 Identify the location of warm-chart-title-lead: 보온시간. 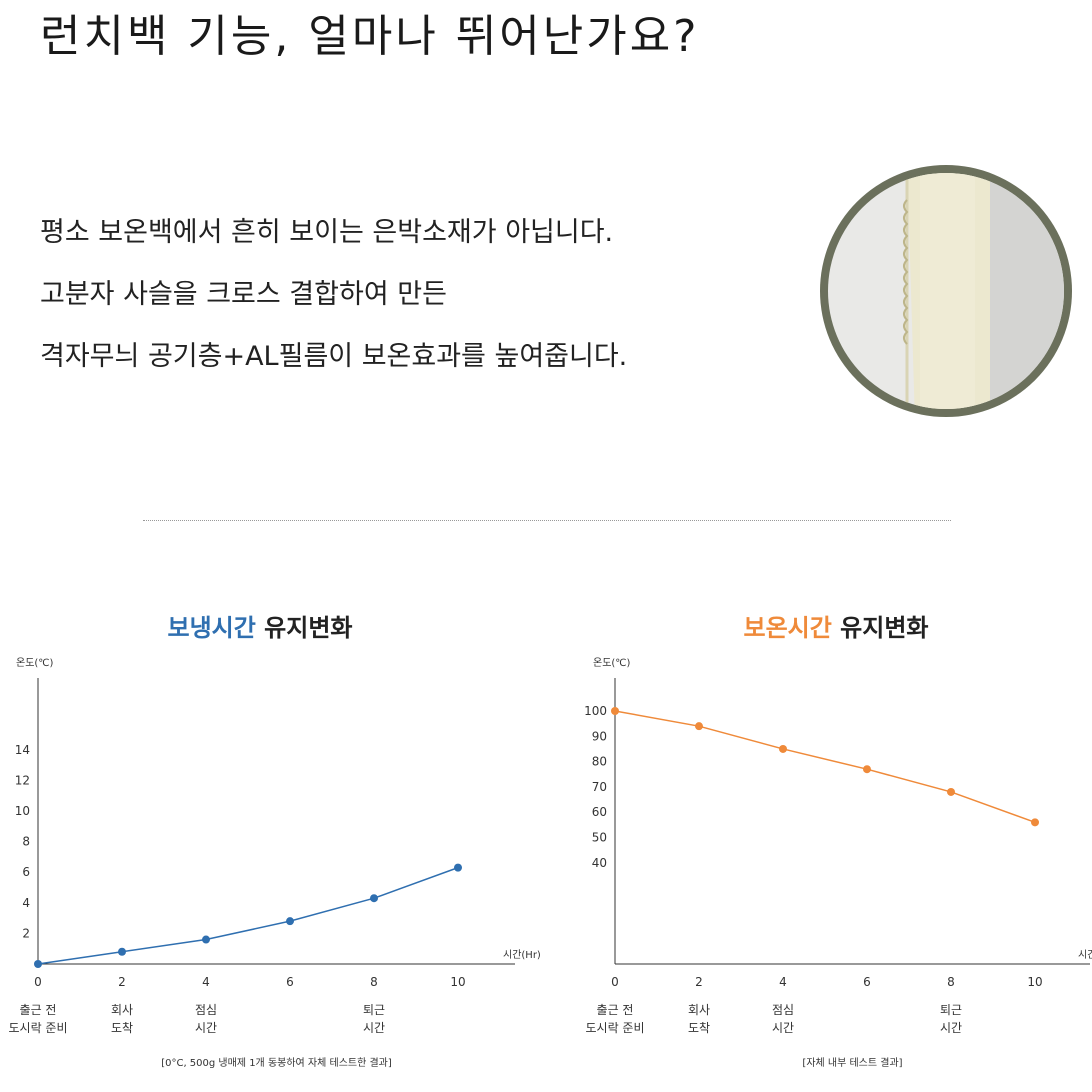
(787, 628).